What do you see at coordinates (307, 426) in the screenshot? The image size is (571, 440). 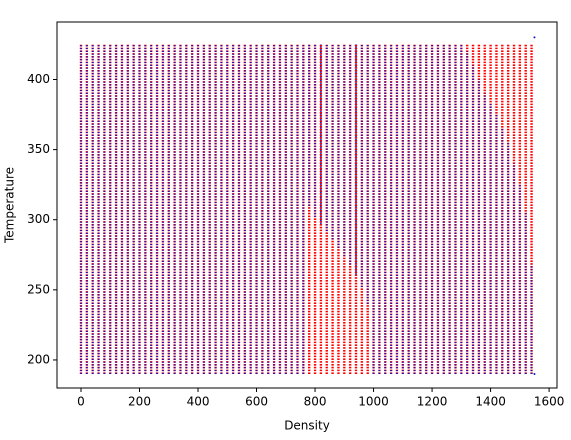 I see `x-axis-label: Density` at bounding box center [307, 426].